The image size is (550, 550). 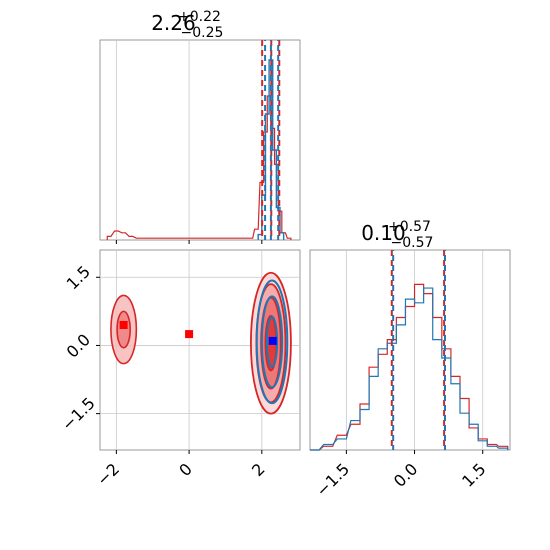 I want to click on title-plus: +0.57, so click(x=409, y=227).